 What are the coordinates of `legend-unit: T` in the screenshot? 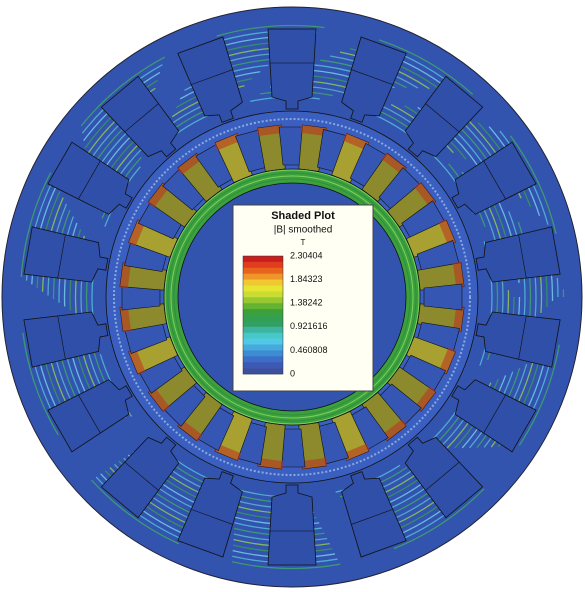 It's located at (303, 242).